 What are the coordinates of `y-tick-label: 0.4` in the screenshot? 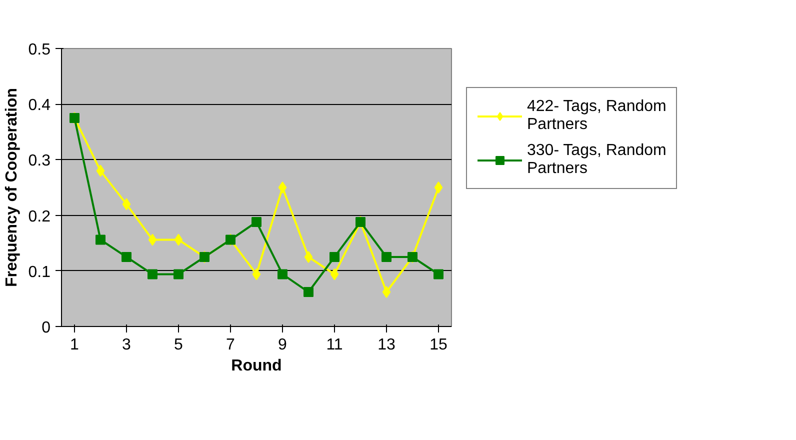 It's located at (39, 105).